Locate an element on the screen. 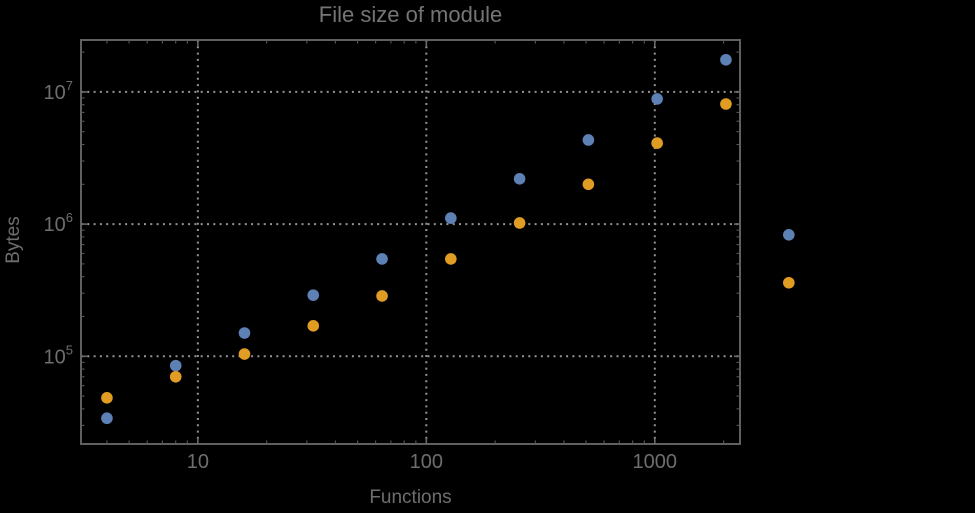  y-axis-label: Bytes is located at coordinates (13, 240).